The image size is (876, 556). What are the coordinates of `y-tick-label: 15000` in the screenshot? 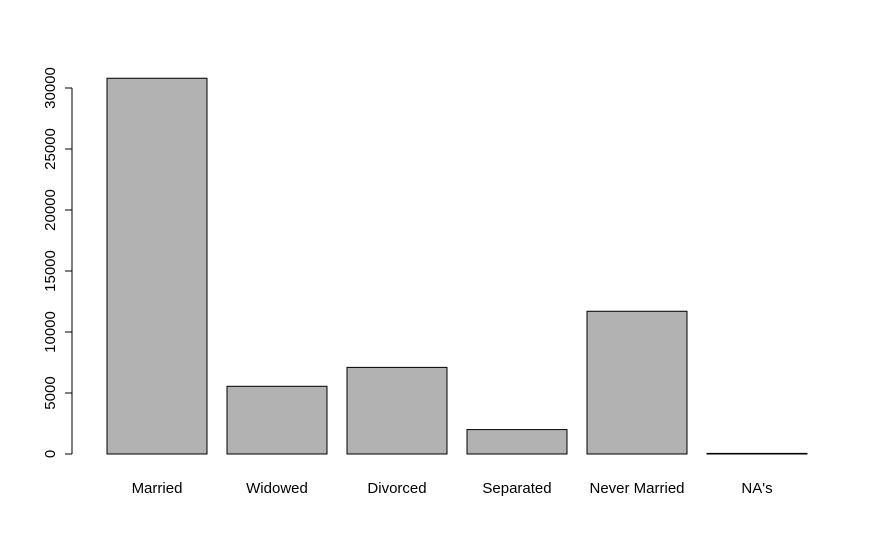 It's located at (50, 271).